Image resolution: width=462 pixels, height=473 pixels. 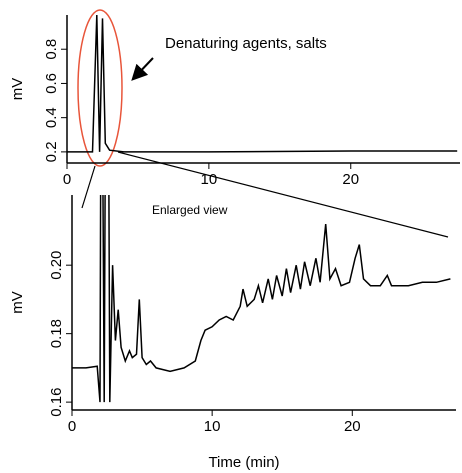 What do you see at coordinates (56, 333) in the screenshot?
I see `y-tick-label: 0.18` at bounding box center [56, 333].